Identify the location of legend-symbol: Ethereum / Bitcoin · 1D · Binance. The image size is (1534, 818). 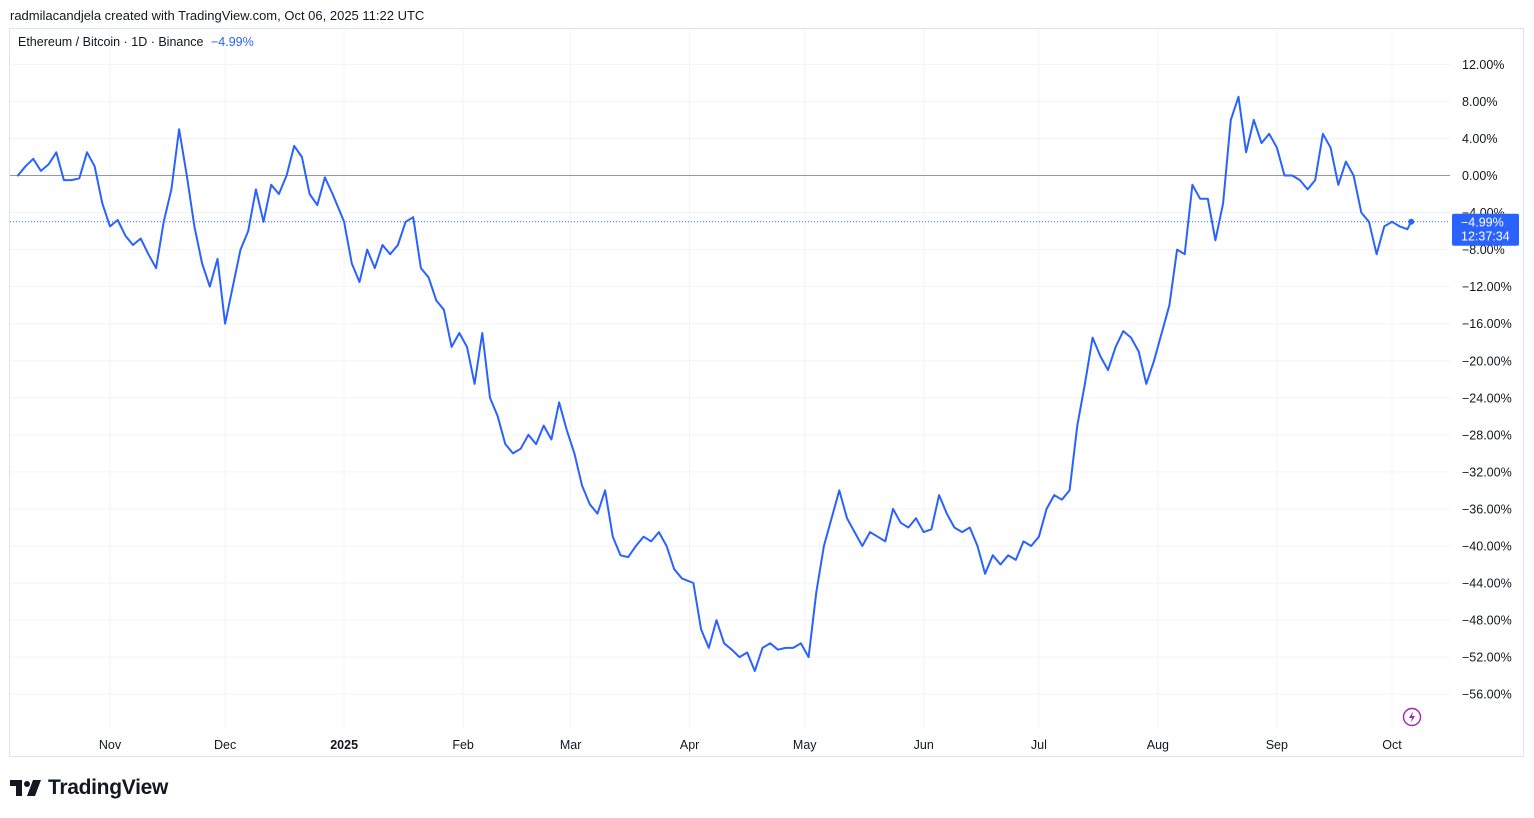
(111, 42).